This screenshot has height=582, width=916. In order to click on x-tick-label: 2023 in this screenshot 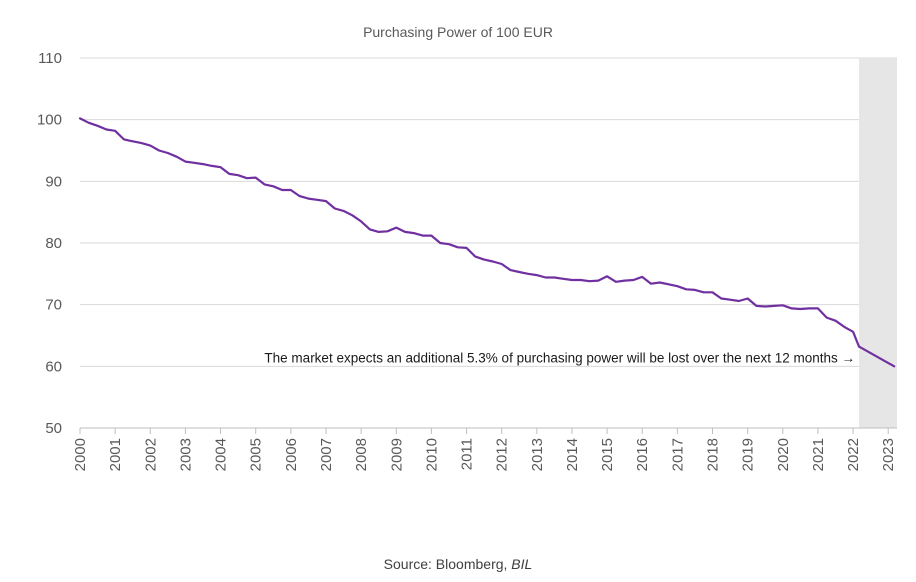, I will do `click(888, 454)`.